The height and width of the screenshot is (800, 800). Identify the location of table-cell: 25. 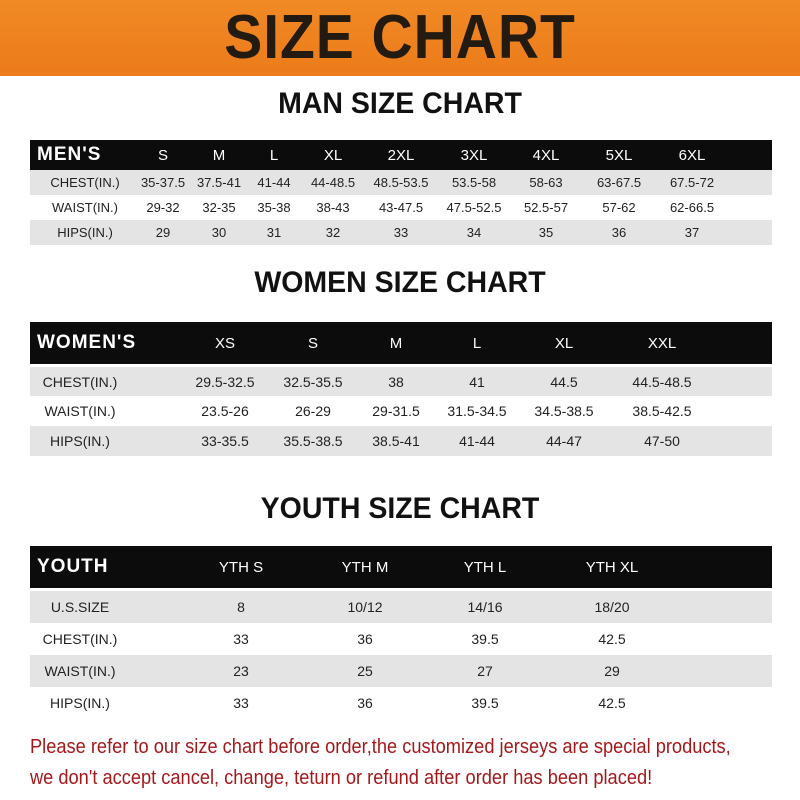
(365, 671).